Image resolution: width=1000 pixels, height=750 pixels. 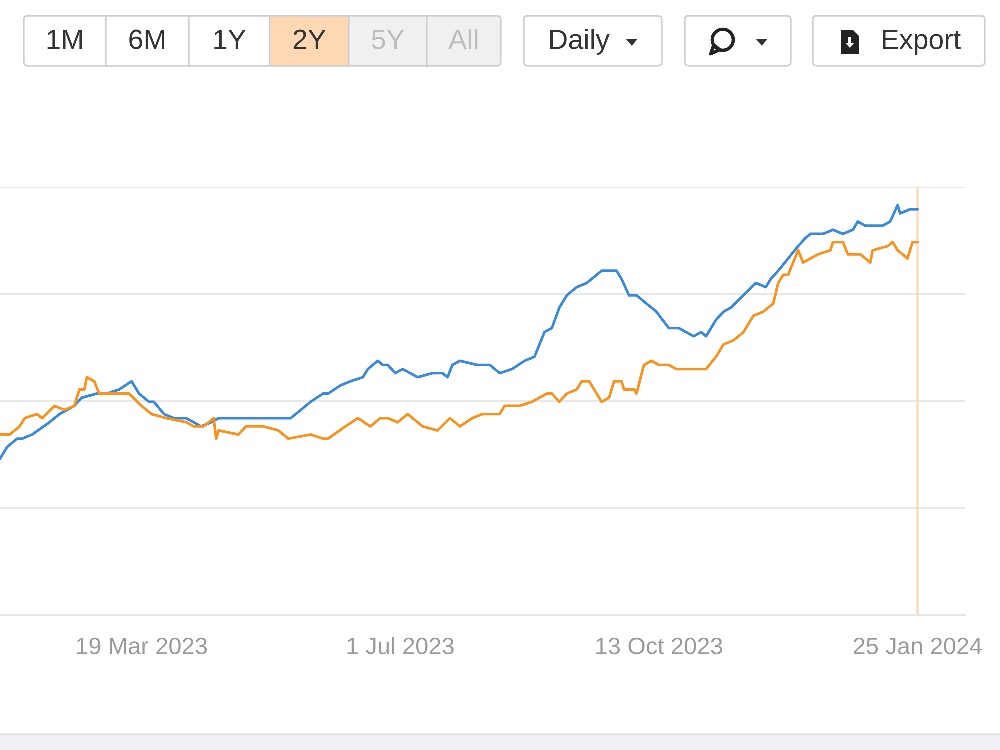 I want to click on text: 1M, so click(x=65, y=40).